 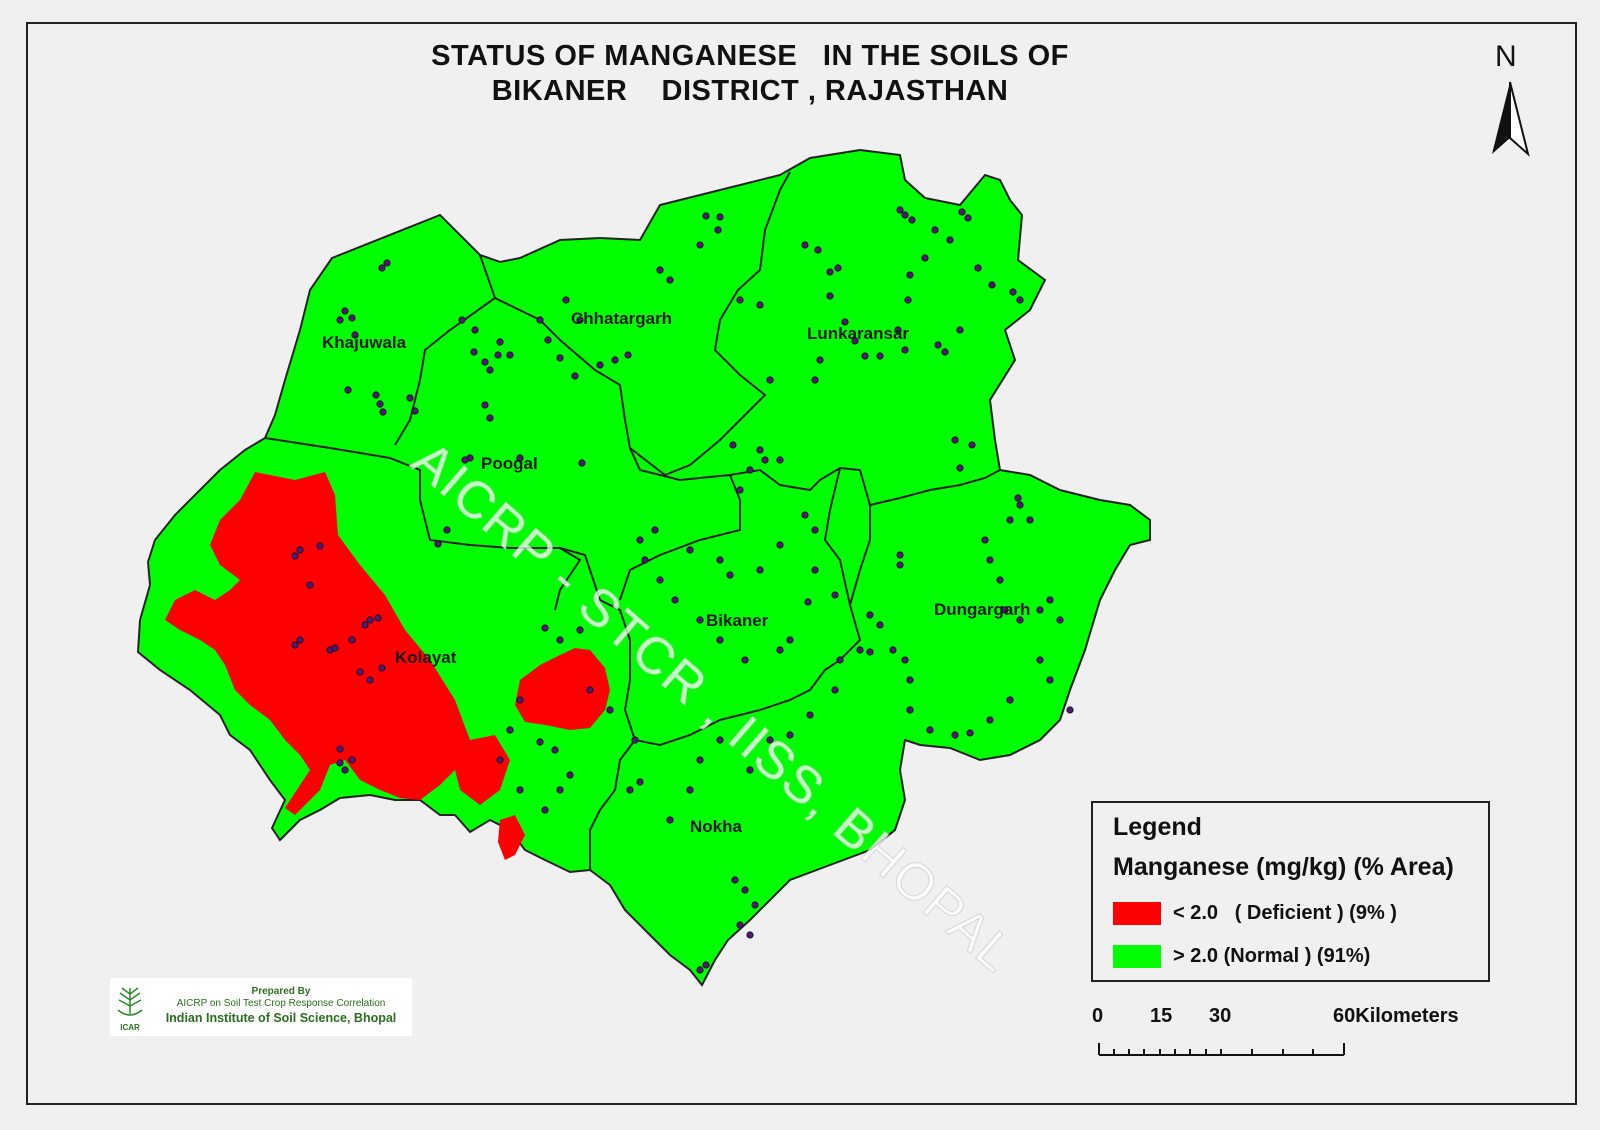 What do you see at coordinates (1511, 119) in the screenshot?
I see `north-arrow-icon` at bounding box center [1511, 119].